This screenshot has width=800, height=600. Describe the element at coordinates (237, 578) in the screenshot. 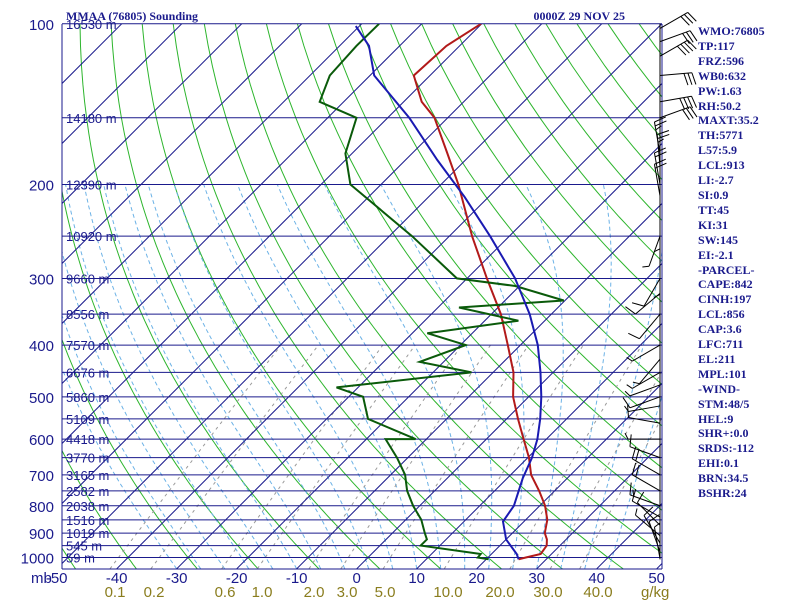

I see `temperature-tick-label: -20` at that location.